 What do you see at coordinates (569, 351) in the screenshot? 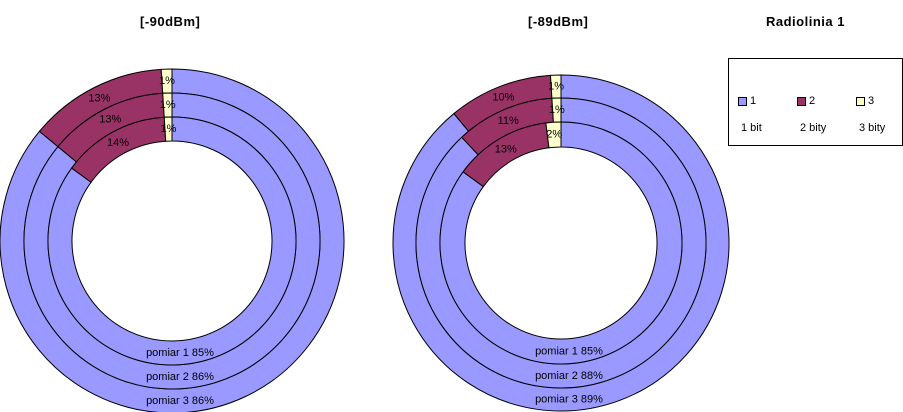
I see `label-c2-pomiar1-cat1: pomiar 1 85%` at bounding box center [569, 351].